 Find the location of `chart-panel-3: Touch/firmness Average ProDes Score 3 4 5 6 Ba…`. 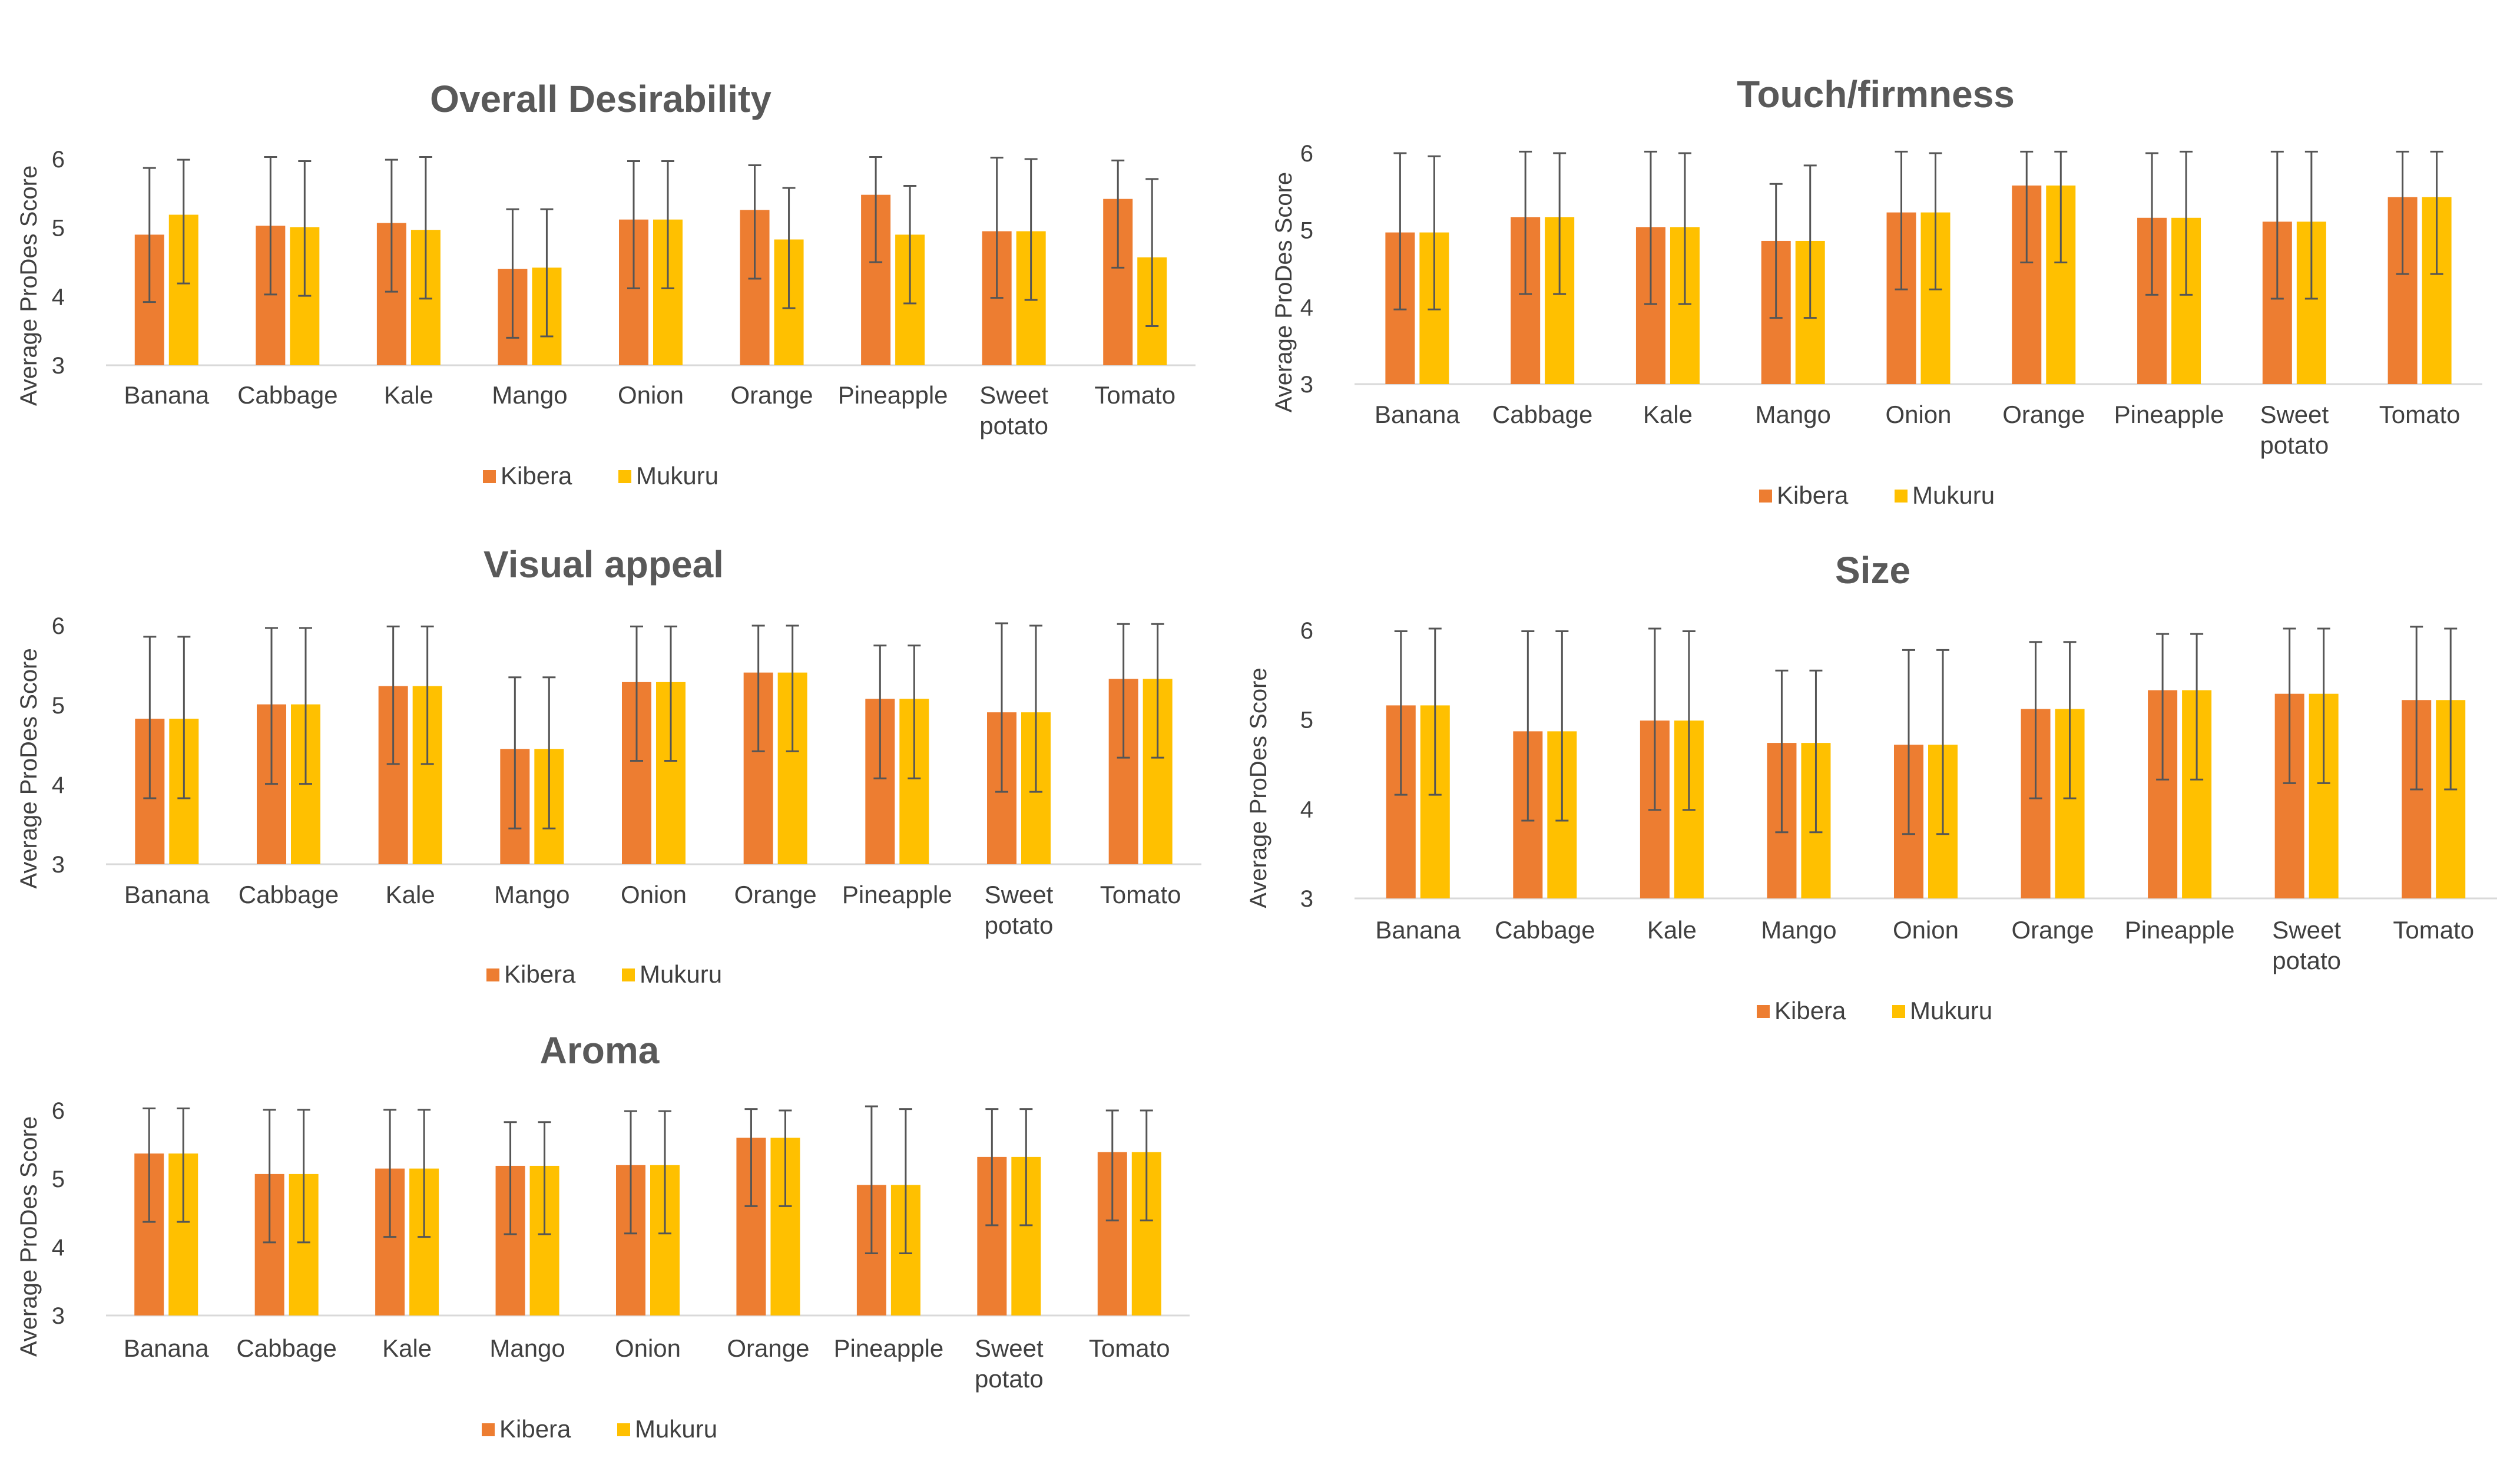

chart-panel-3: Touch/firmness Average ProDes Score 3 4 5 6 Ba… is located at coordinates (1876, 291).